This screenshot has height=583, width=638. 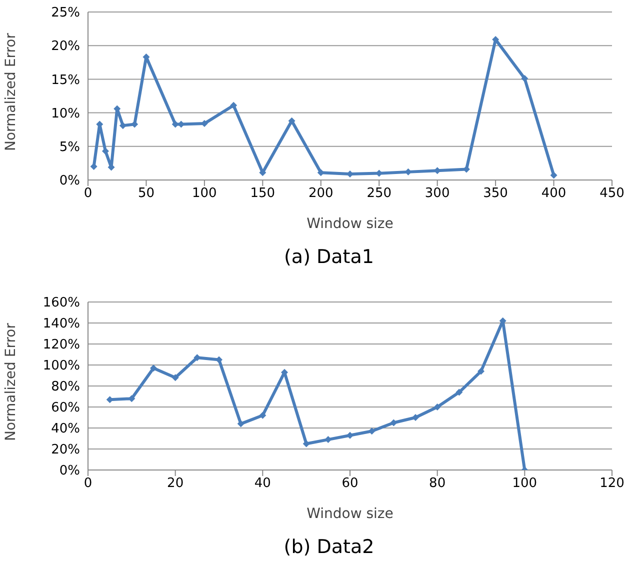 I want to click on x-tick-label: 40, so click(x=262, y=484).